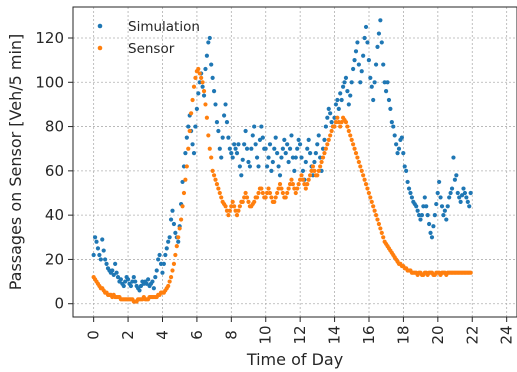  I want to click on y-tick-label: 60, so click(54, 171).